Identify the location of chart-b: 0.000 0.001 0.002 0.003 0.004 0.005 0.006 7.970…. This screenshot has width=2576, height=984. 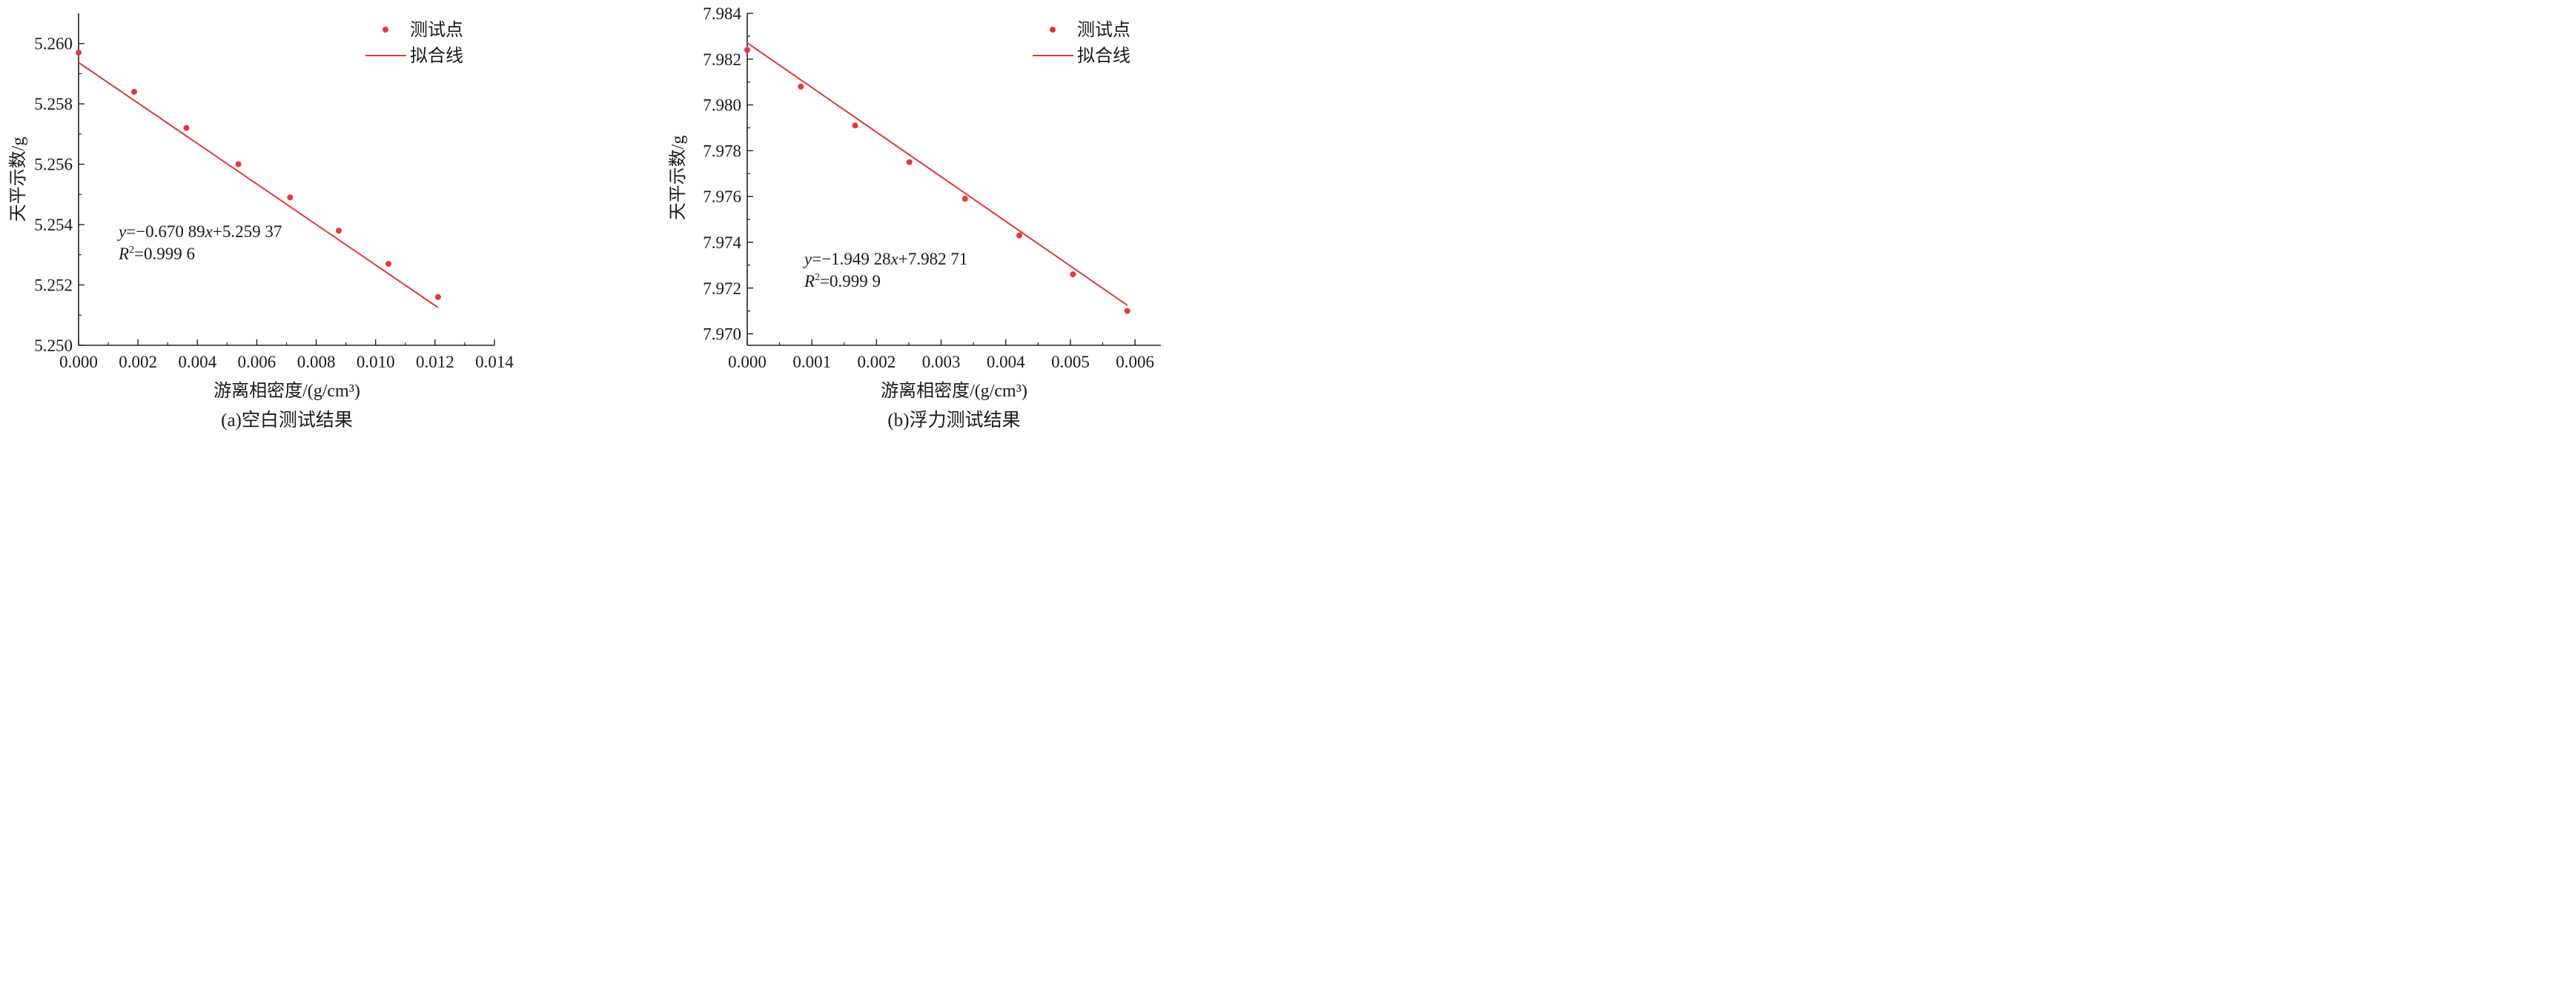
(914, 217).